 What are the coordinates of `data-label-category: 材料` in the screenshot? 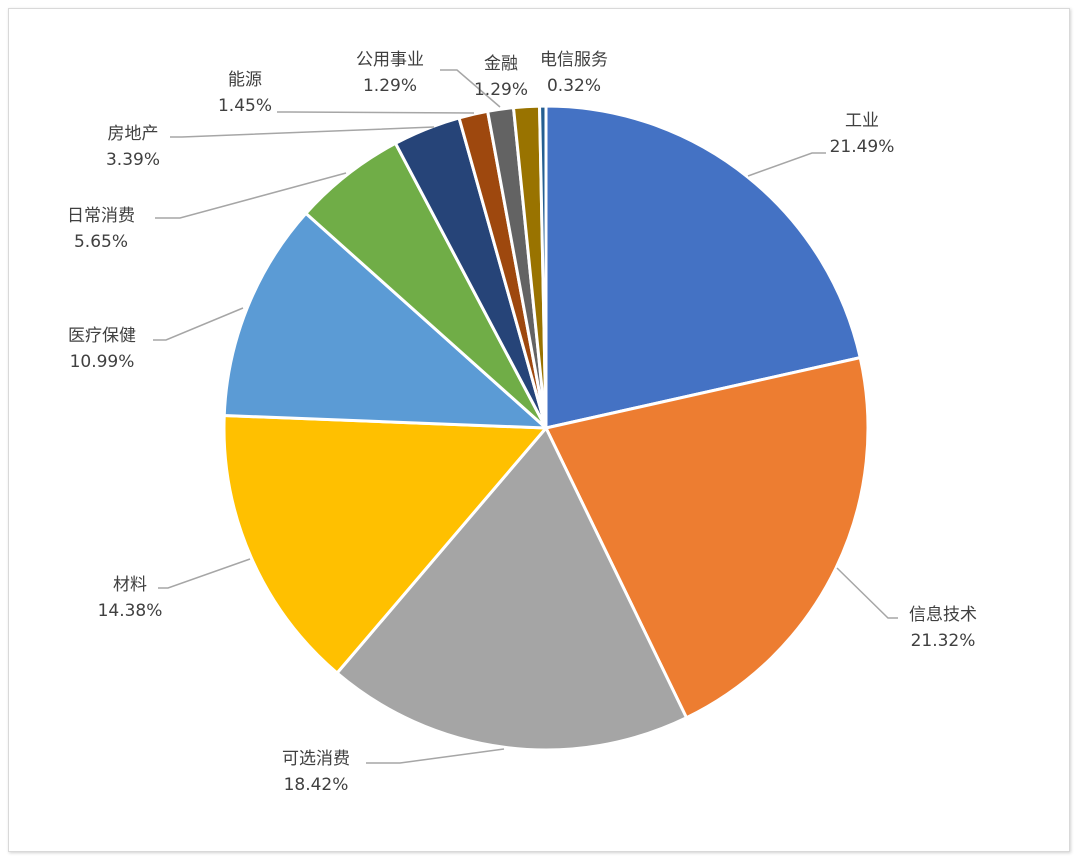 It's located at (130, 585).